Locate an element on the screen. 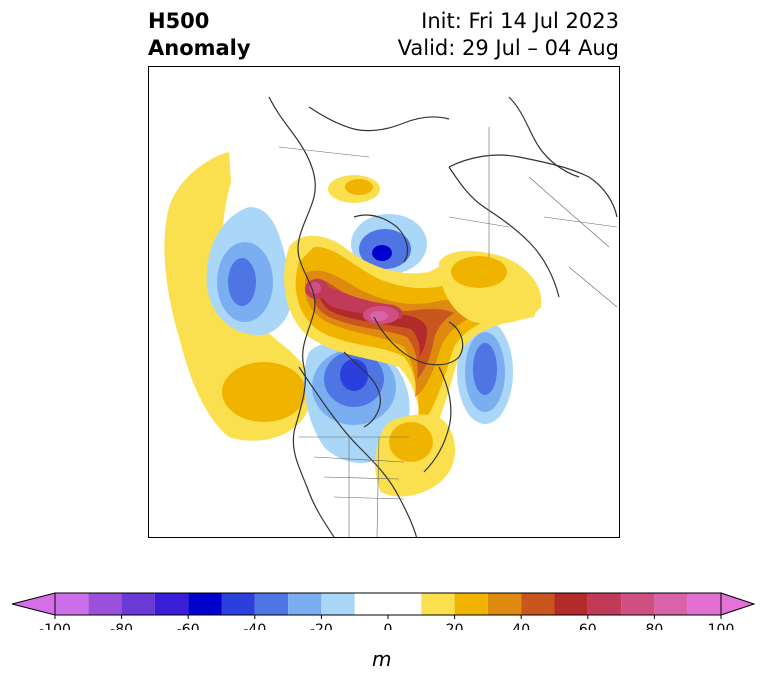 The image size is (768, 684). colorbar-tick-label: 60 is located at coordinates (588, 626).